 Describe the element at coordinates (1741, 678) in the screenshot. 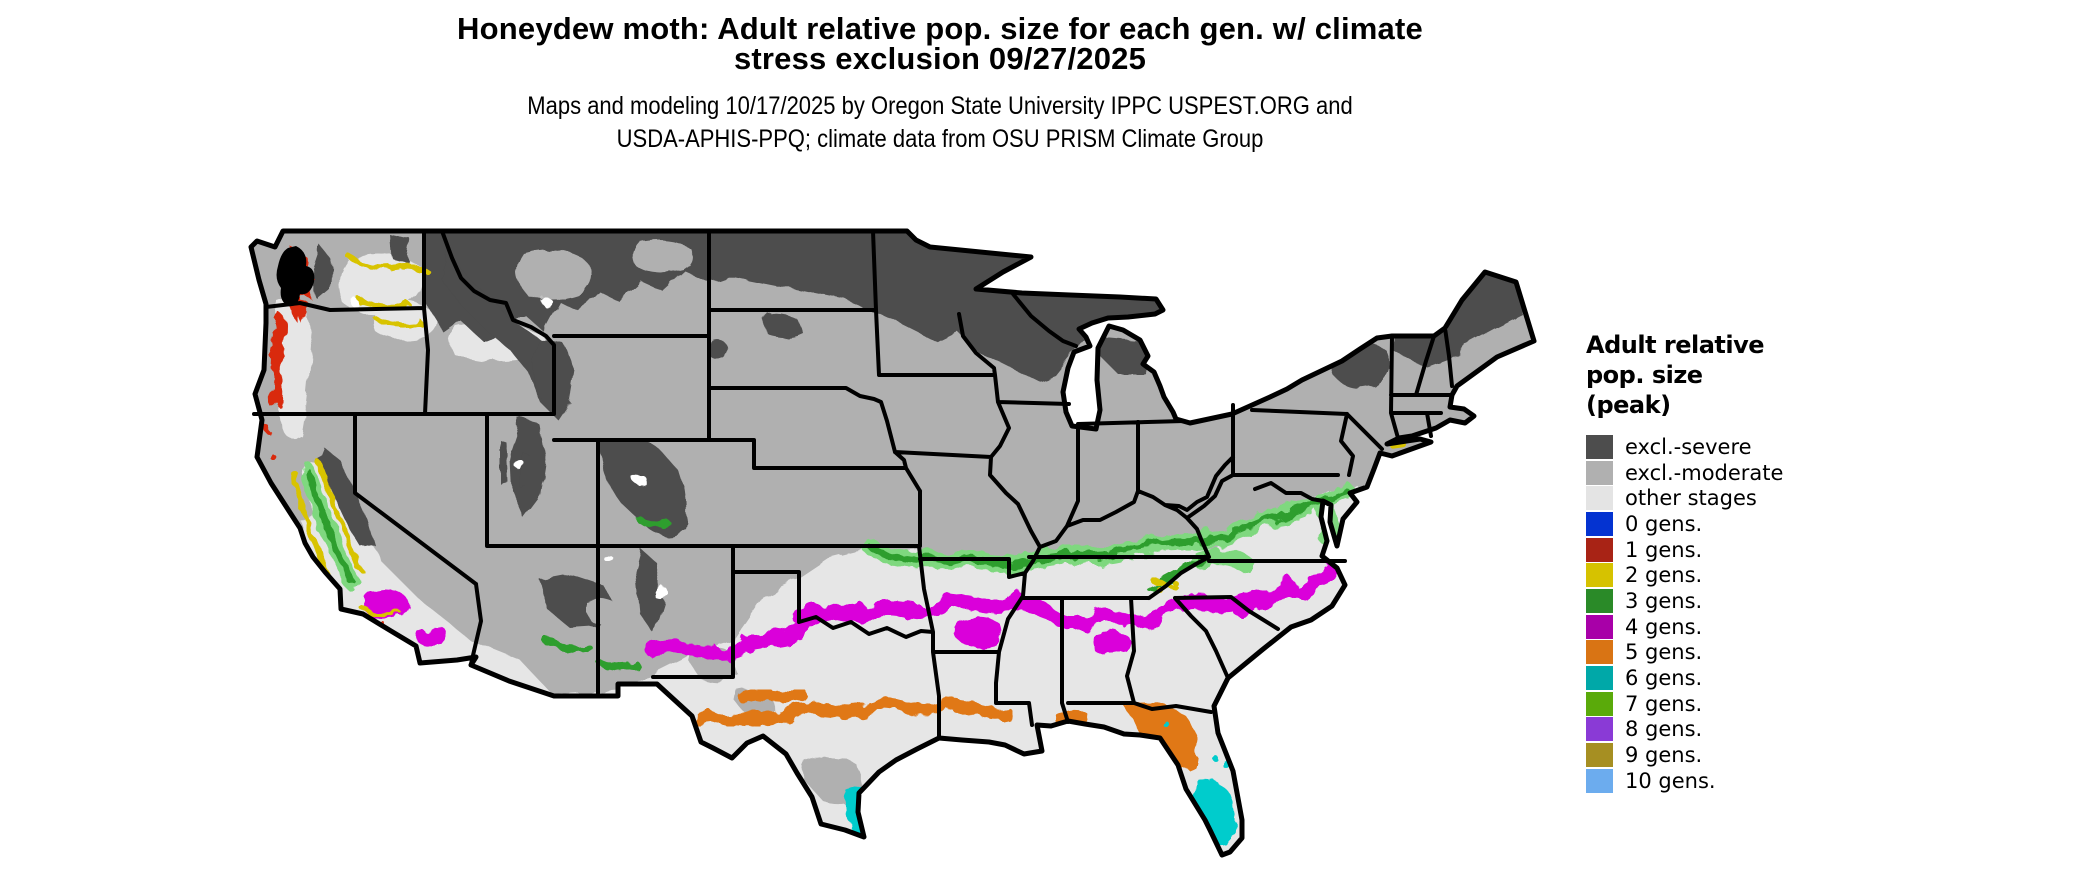

I see `legend-item: 6 gens.` at that location.